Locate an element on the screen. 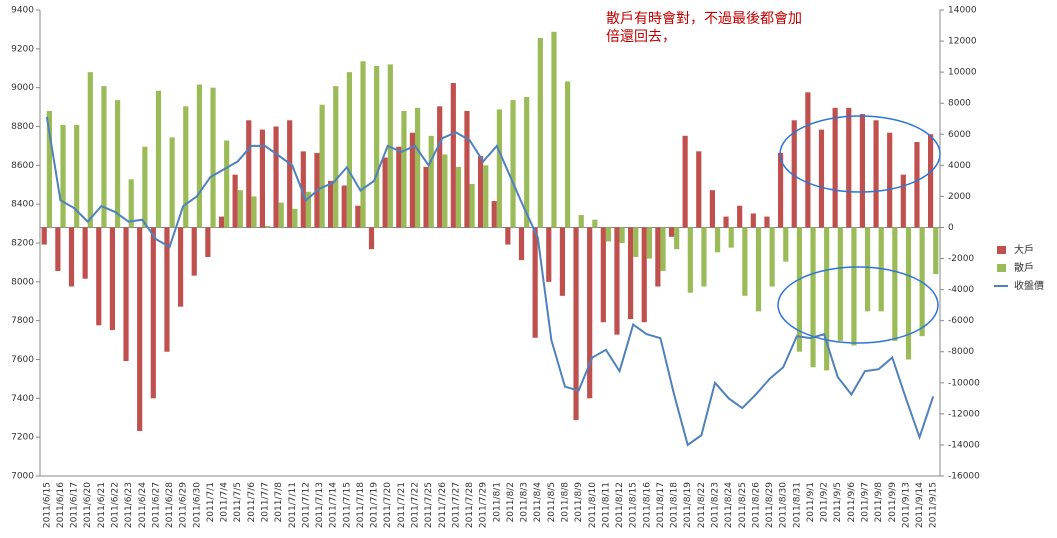  x-tick-label: 2011/7/6 is located at coordinates (252, 502).